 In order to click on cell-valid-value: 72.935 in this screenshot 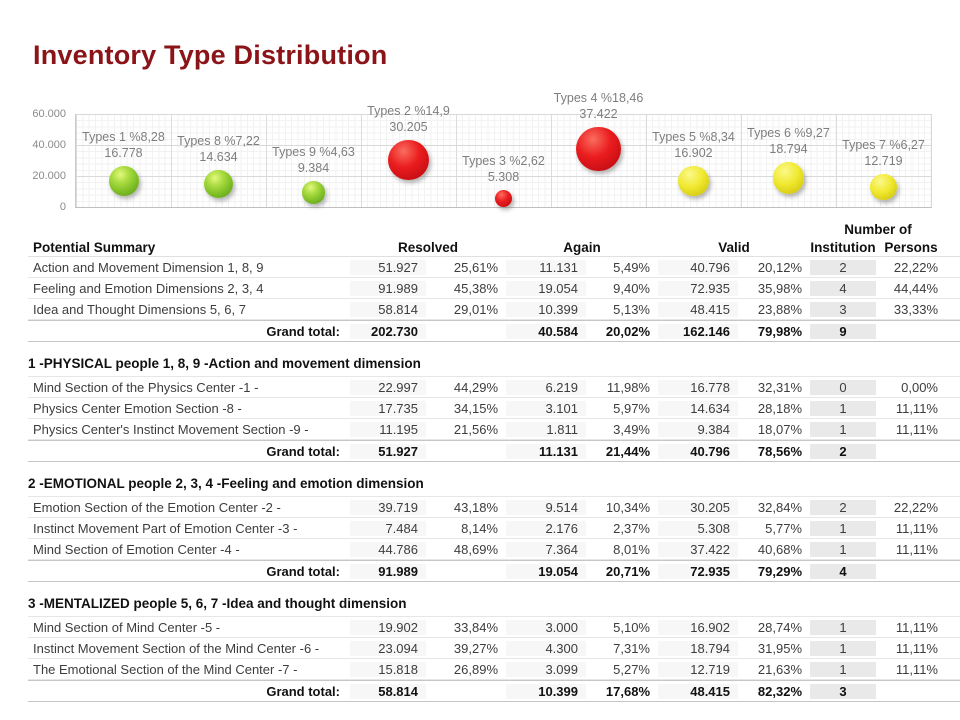, I will do `click(698, 288)`.